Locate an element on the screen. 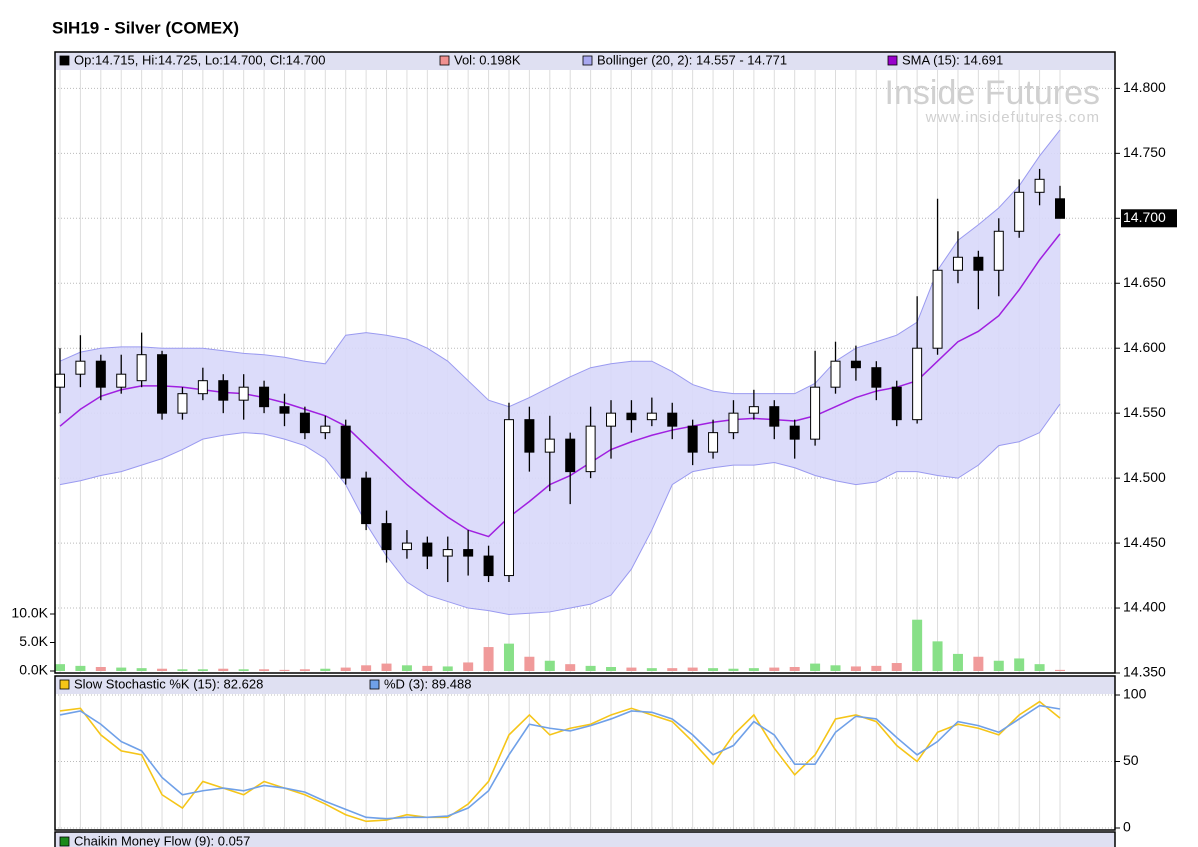  vol-tick-label: 0.0K is located at coordinates (33, 670).